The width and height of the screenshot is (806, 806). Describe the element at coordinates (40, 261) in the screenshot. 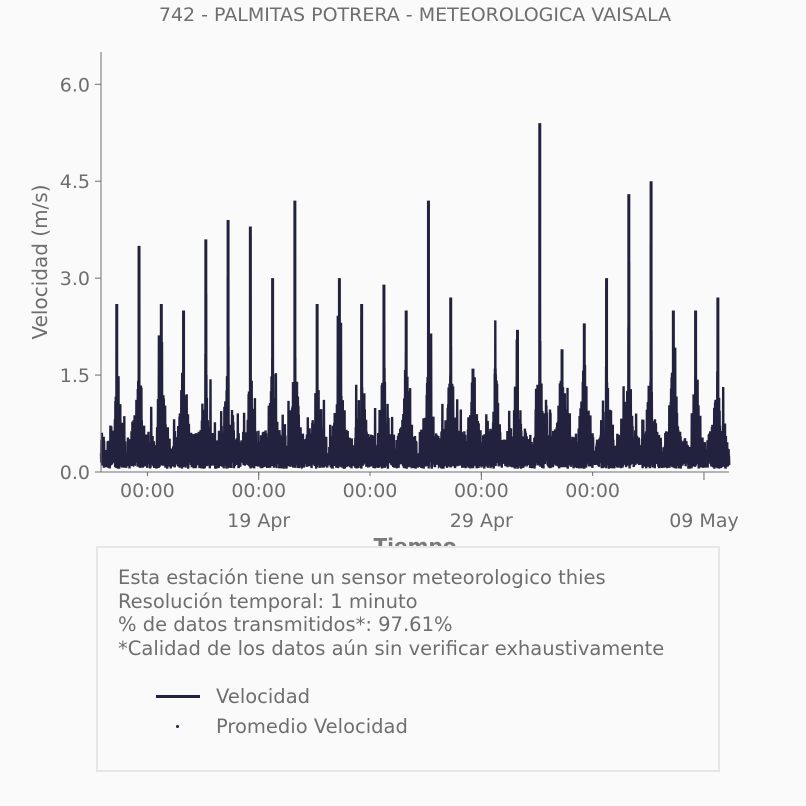

I see `y-axis-label: Velocidad (m/s)` at that location.